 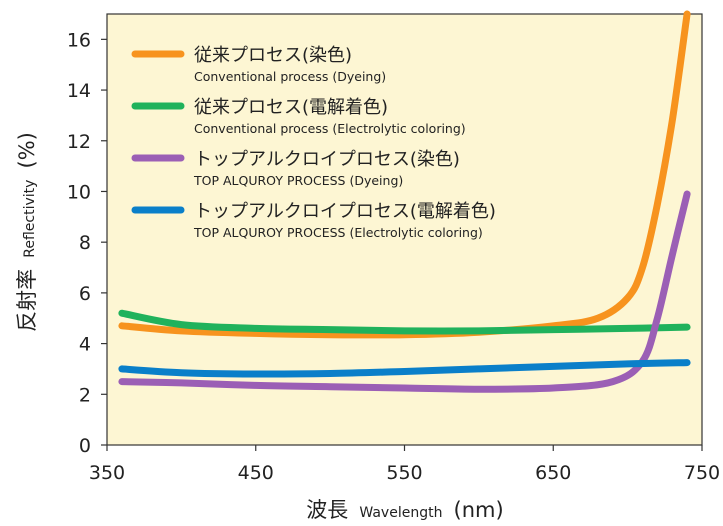 I want to click on x-axis-label-en: Wavelength, so click(x=400, y=513).